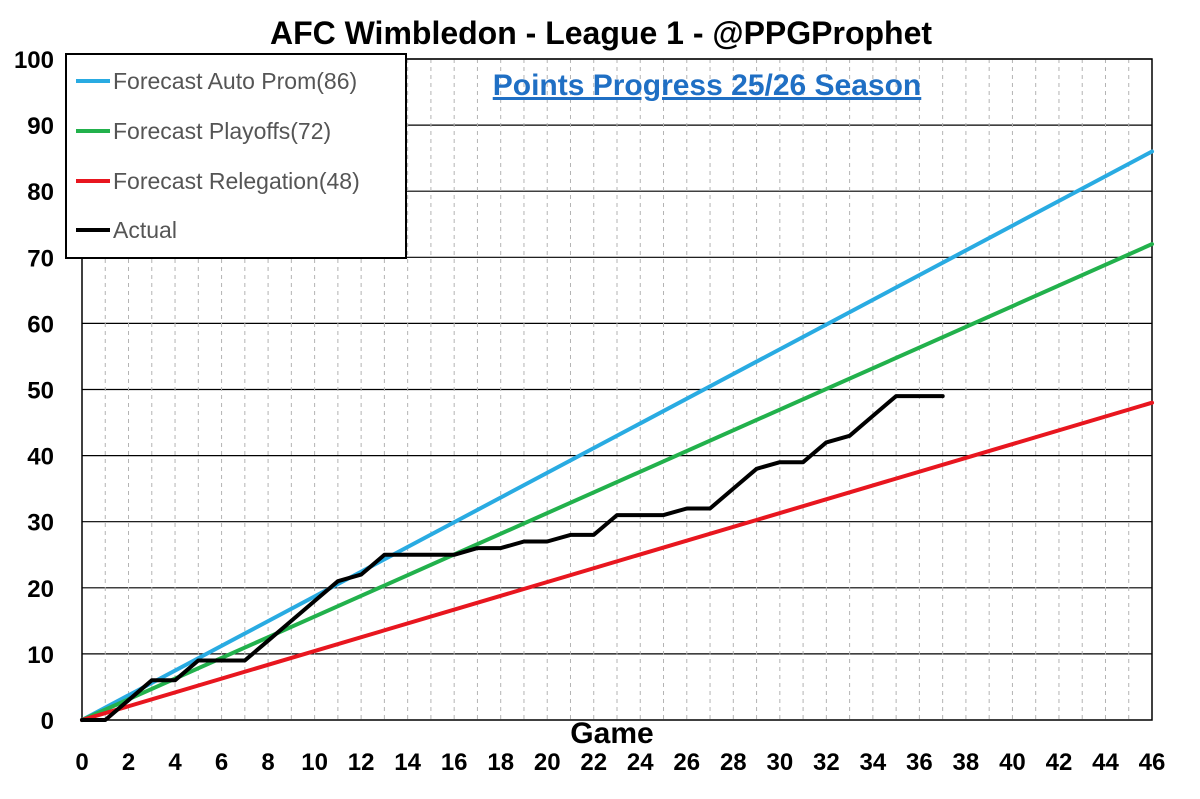 The height and width of the screenshot is (799, 1200). Describe the element at coordinates (407, 762) in the screenshot. I see `x-tick-label: 14` at that location.